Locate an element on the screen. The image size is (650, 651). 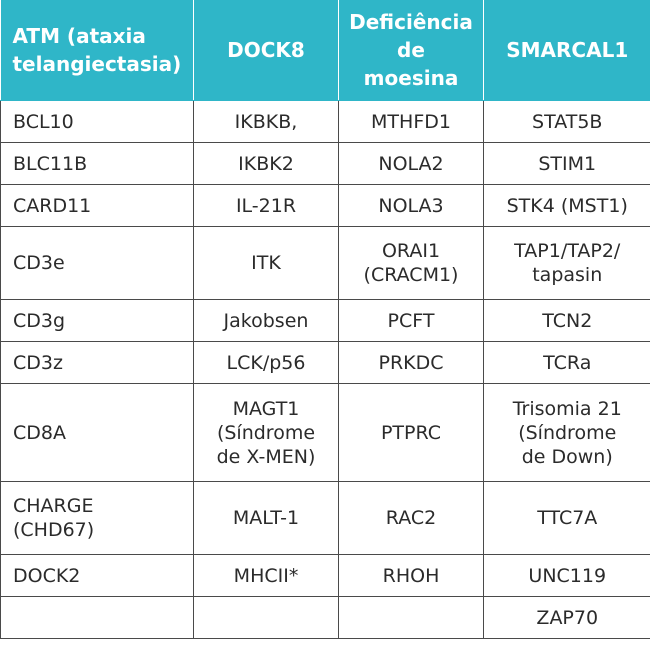
table-row: CHARGE (CHD67) MALT-1 RAC2 TTC7A is located at coordinates (325, 518).